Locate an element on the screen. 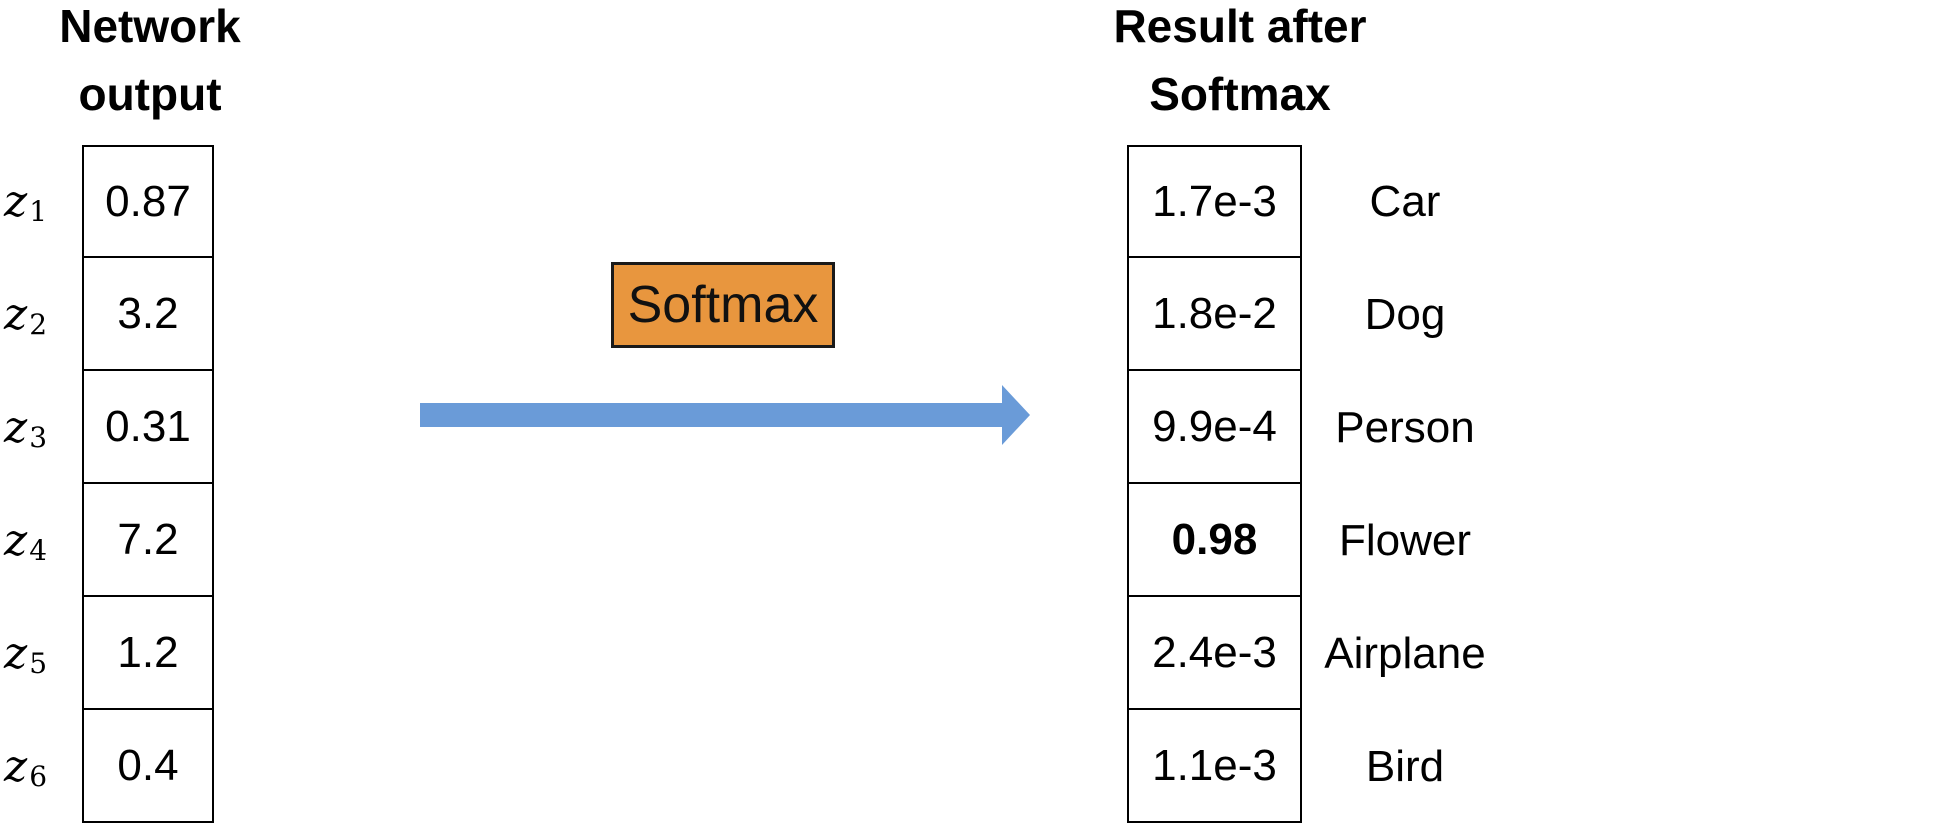 The width and height of the screenshot is (1934, 832). softmax-result-heading-line2: Softmax is located at coordinates (1240, 94).